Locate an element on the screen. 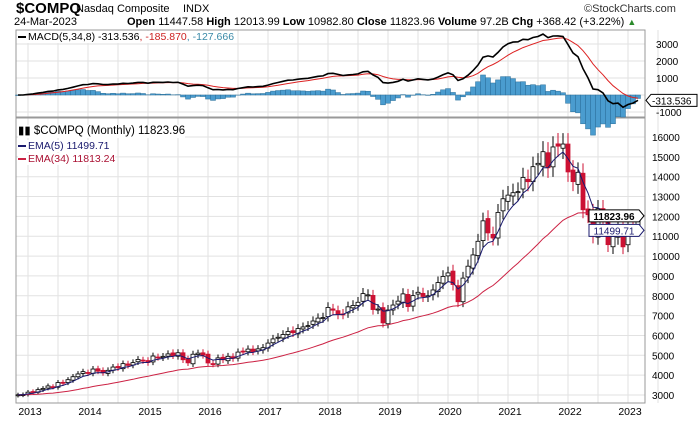 Image resolution: width=700 pixels, height=421 pixels. macd-tick-label: 2000 is located at coordinates (667, 62).